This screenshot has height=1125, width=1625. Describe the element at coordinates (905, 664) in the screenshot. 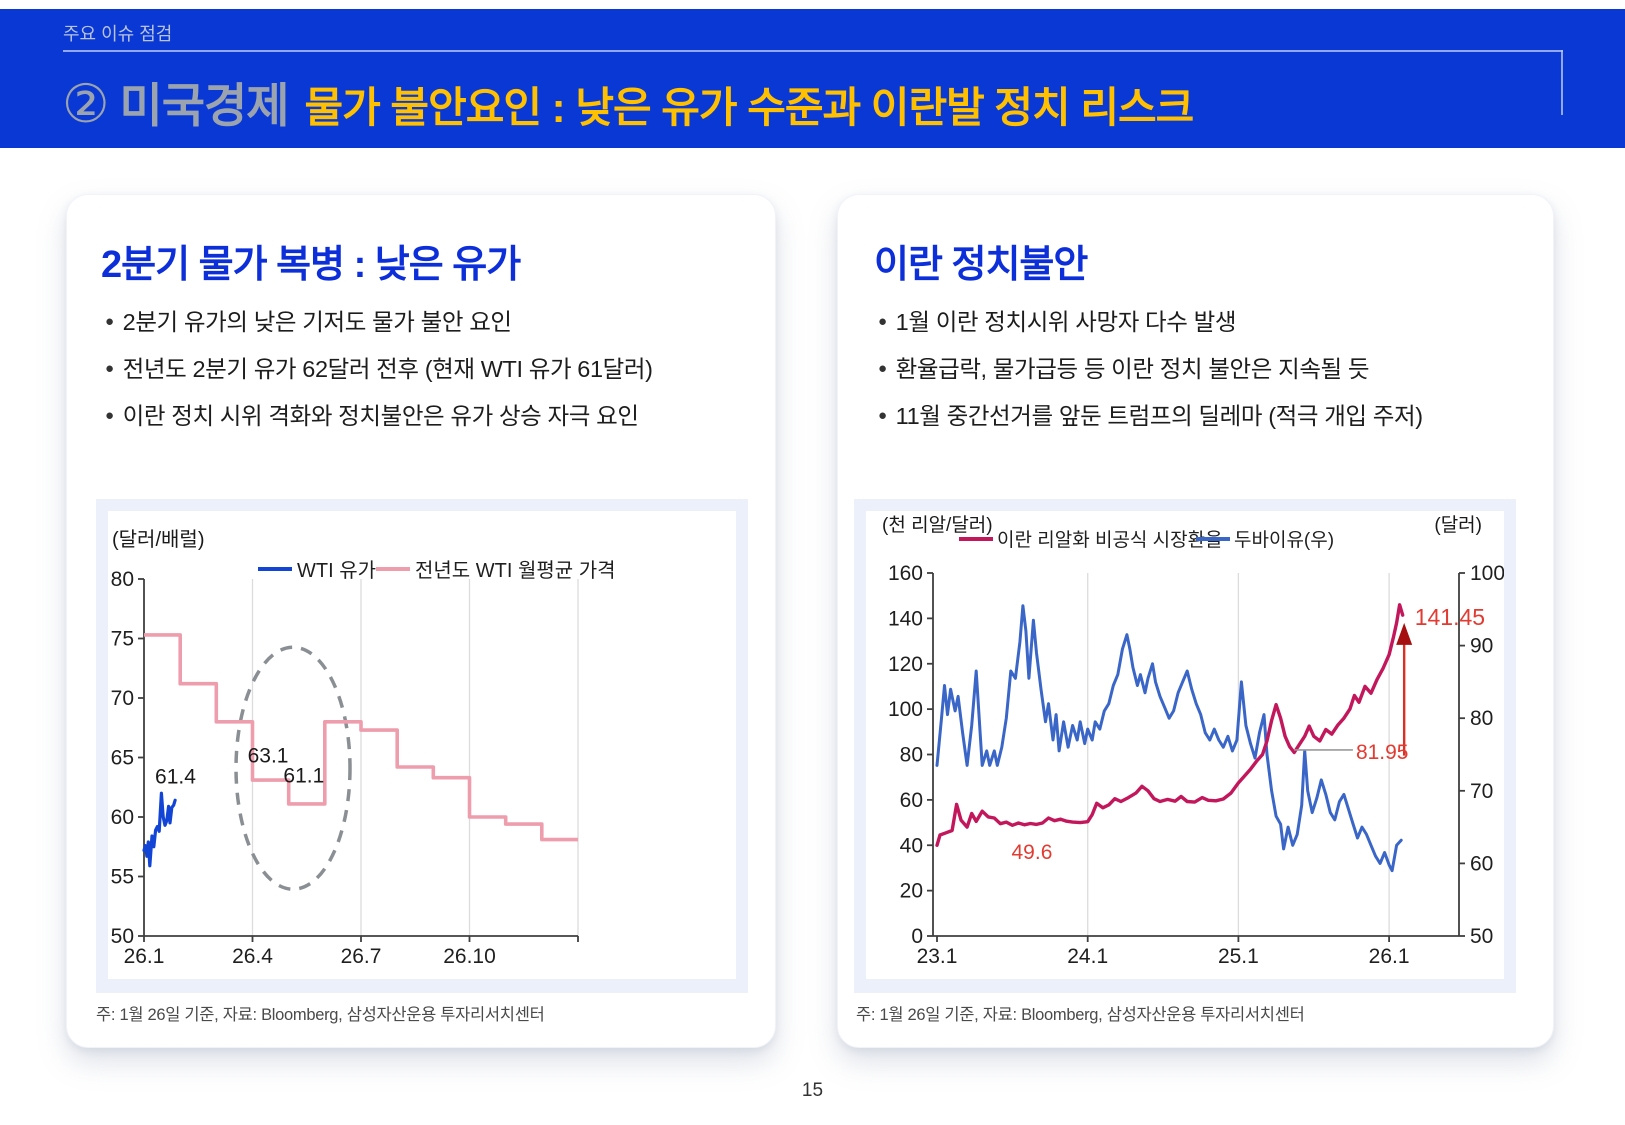

I see `svg-text: 120` at that location.